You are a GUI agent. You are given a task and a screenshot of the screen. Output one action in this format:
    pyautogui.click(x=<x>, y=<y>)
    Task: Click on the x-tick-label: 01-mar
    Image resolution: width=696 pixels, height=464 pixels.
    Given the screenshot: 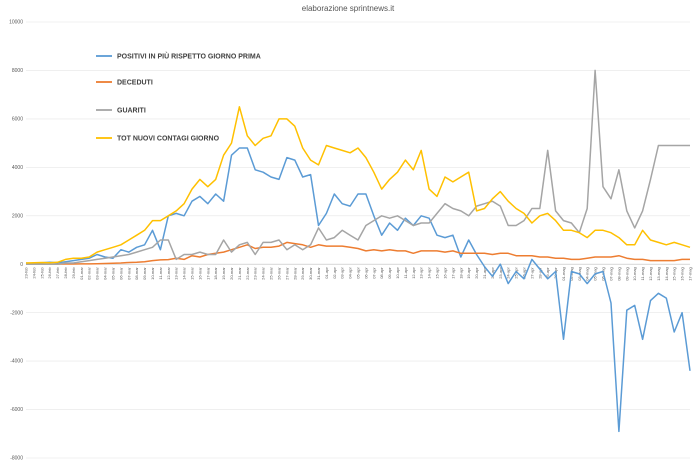 What is the action you would take?
    pyautogui.click(x=81, y=273)
    